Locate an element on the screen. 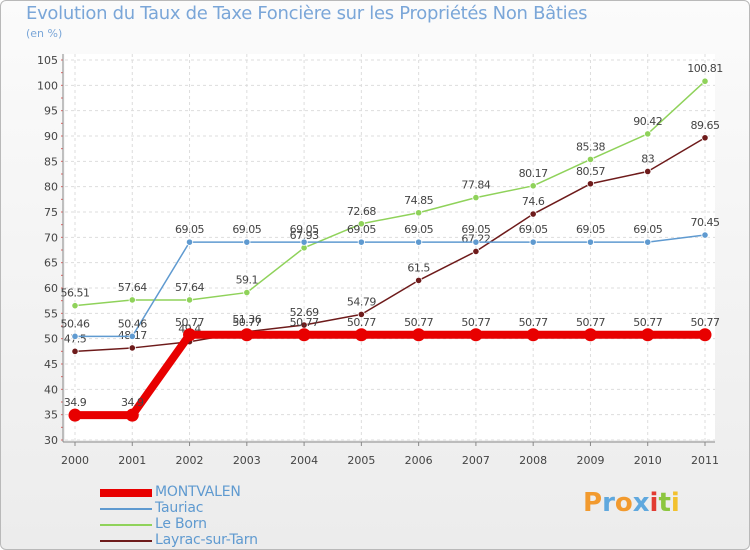  logo-letter: x is located at coordinates (641, 503).